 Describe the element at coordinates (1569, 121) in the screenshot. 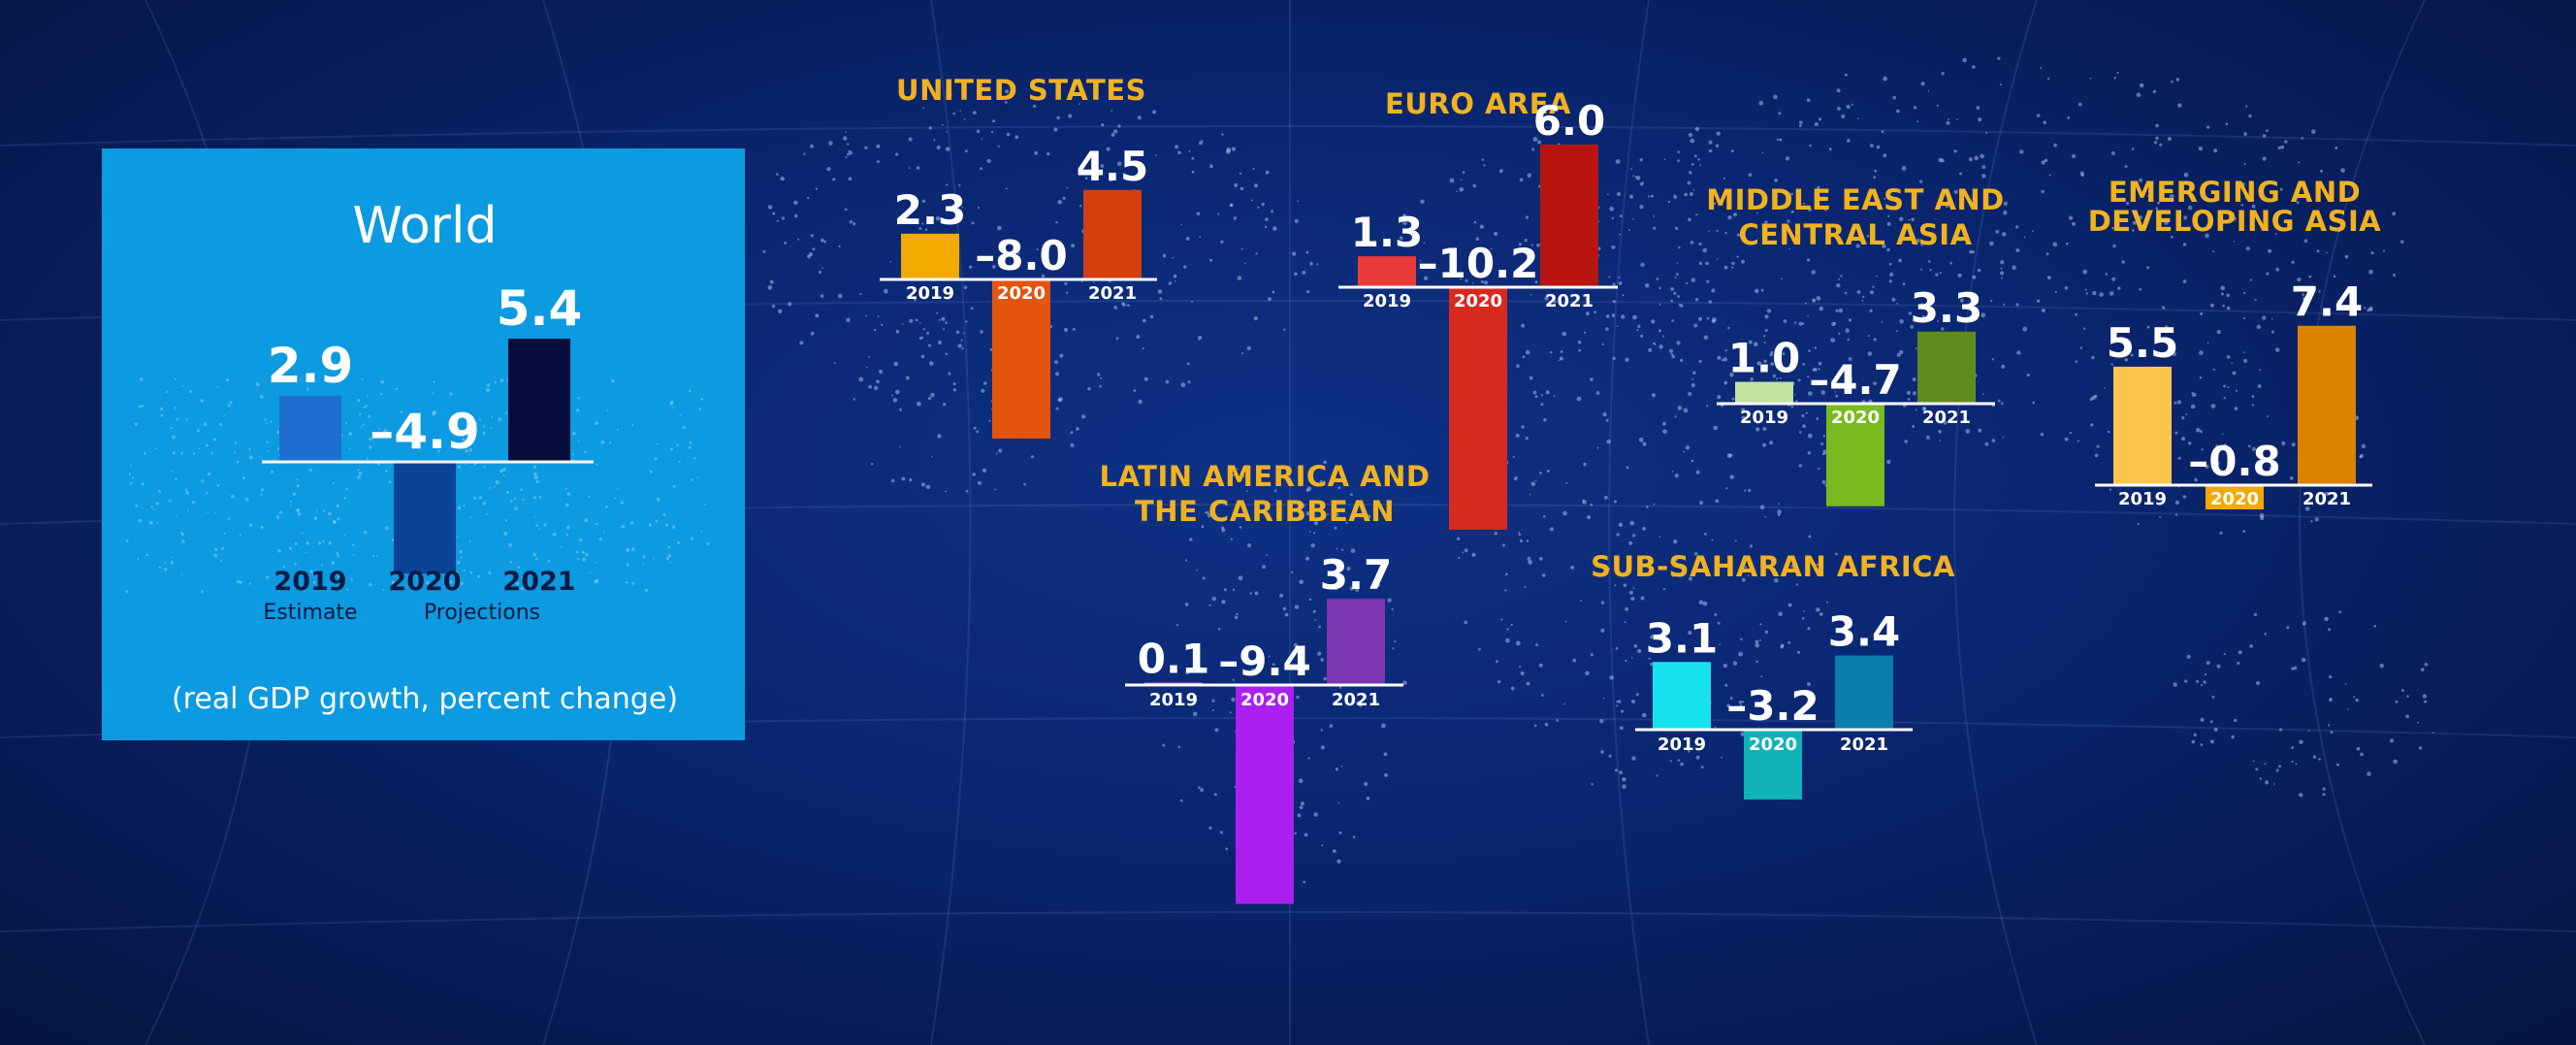

I see `data-label-2021: 6.0` at that location.